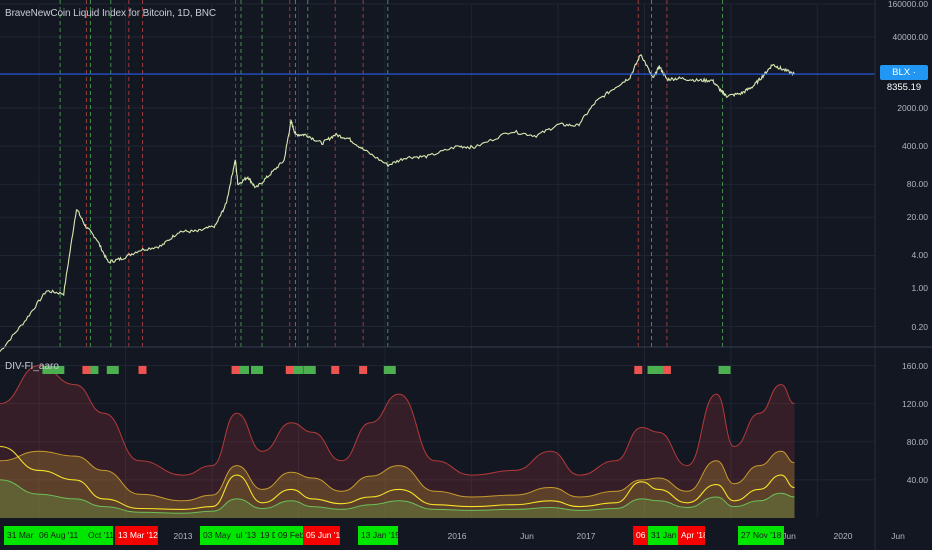 This screenshot has width=932, height=550. I want to click on event-label: 13 Jan '15, so click(378, 535).